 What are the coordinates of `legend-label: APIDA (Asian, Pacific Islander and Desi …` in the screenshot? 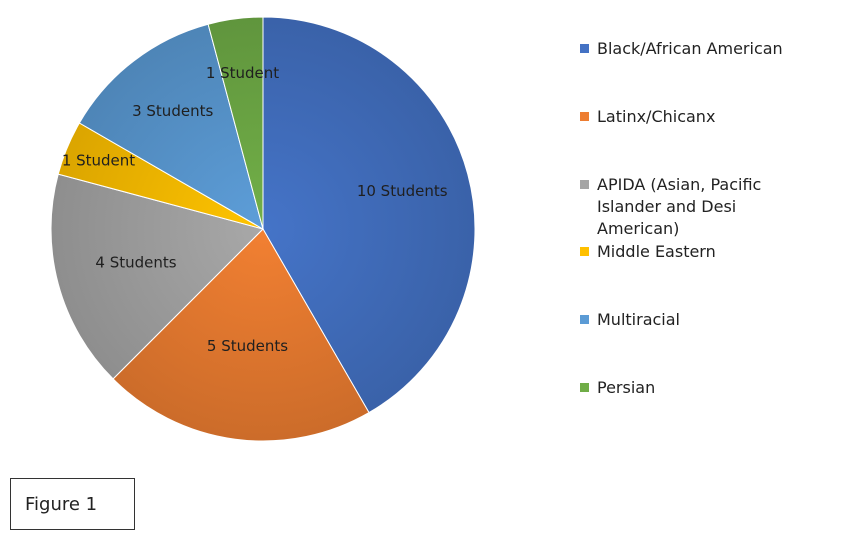 It's located at (679, 206).